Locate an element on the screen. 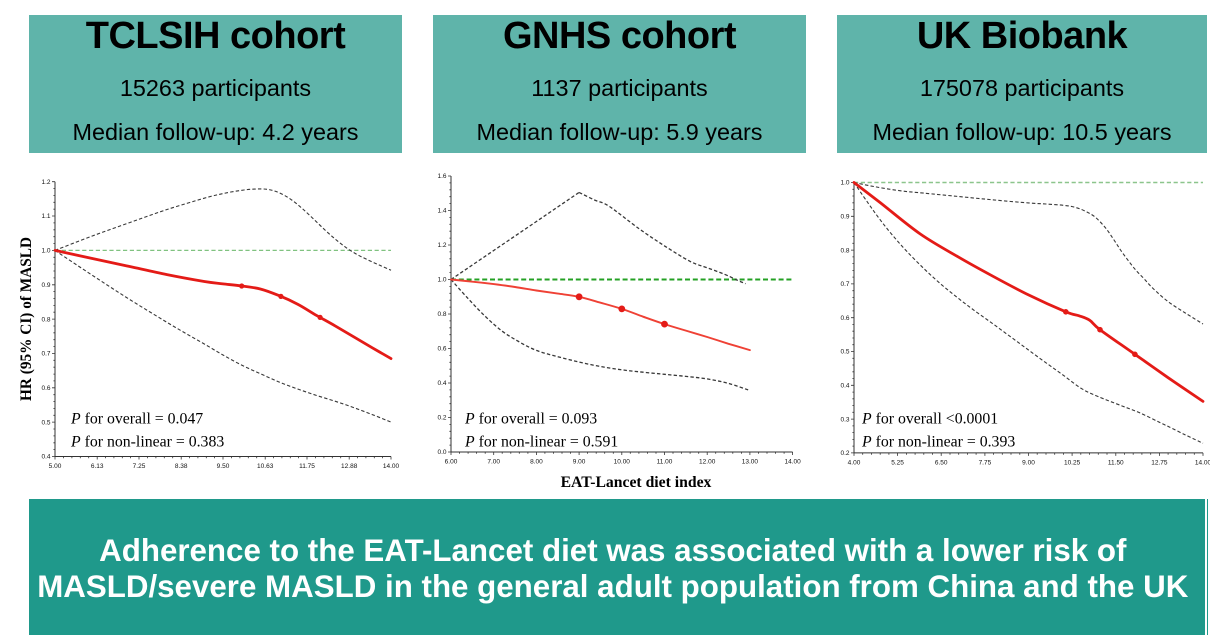  svg-text: 12.00 is located at coordinates (707, 462).